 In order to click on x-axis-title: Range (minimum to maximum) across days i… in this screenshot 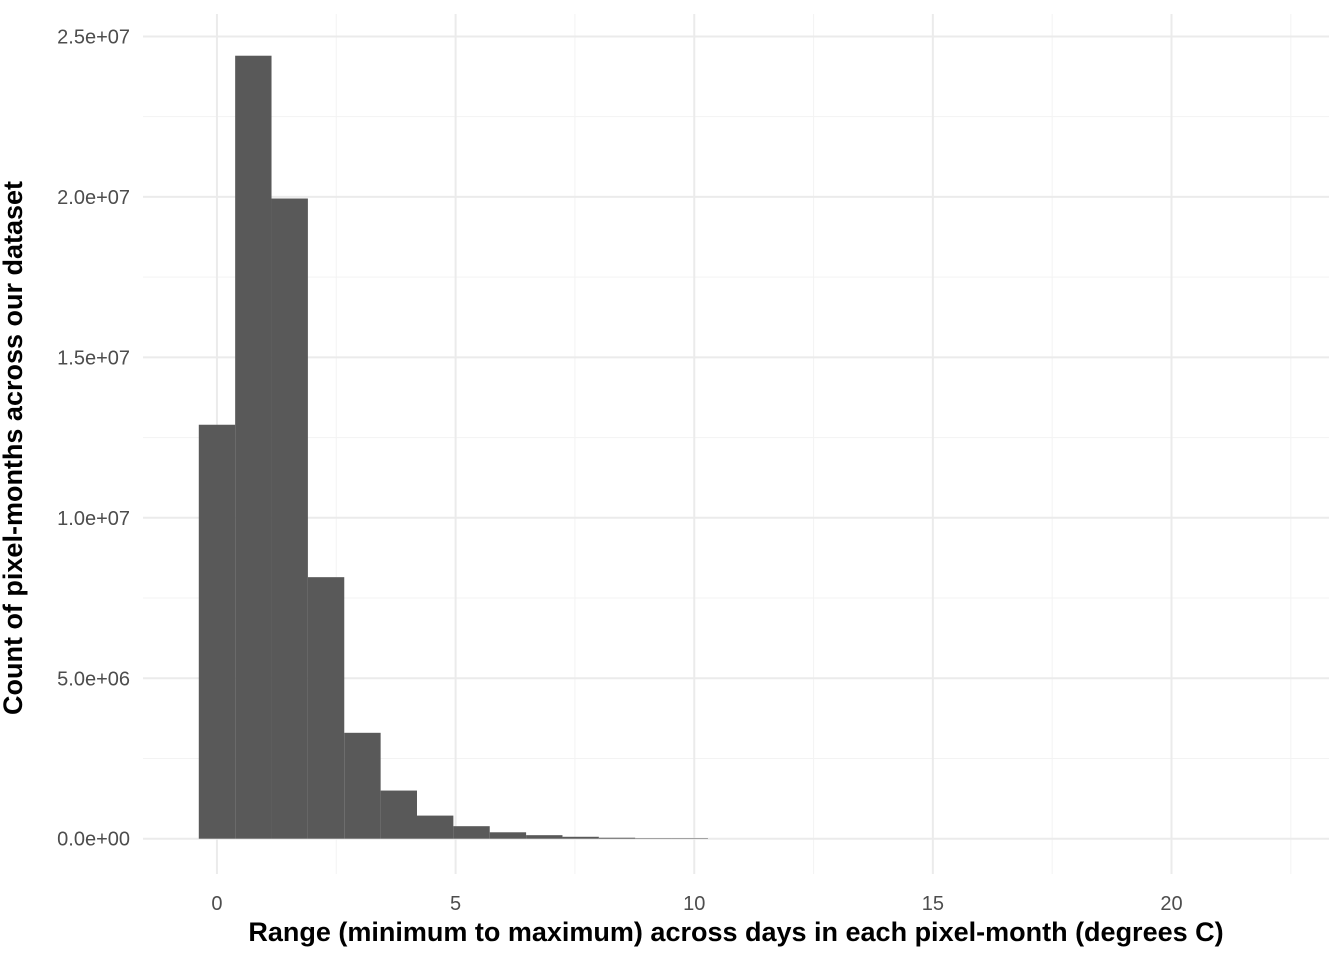, I will do `click(735, 932)`.